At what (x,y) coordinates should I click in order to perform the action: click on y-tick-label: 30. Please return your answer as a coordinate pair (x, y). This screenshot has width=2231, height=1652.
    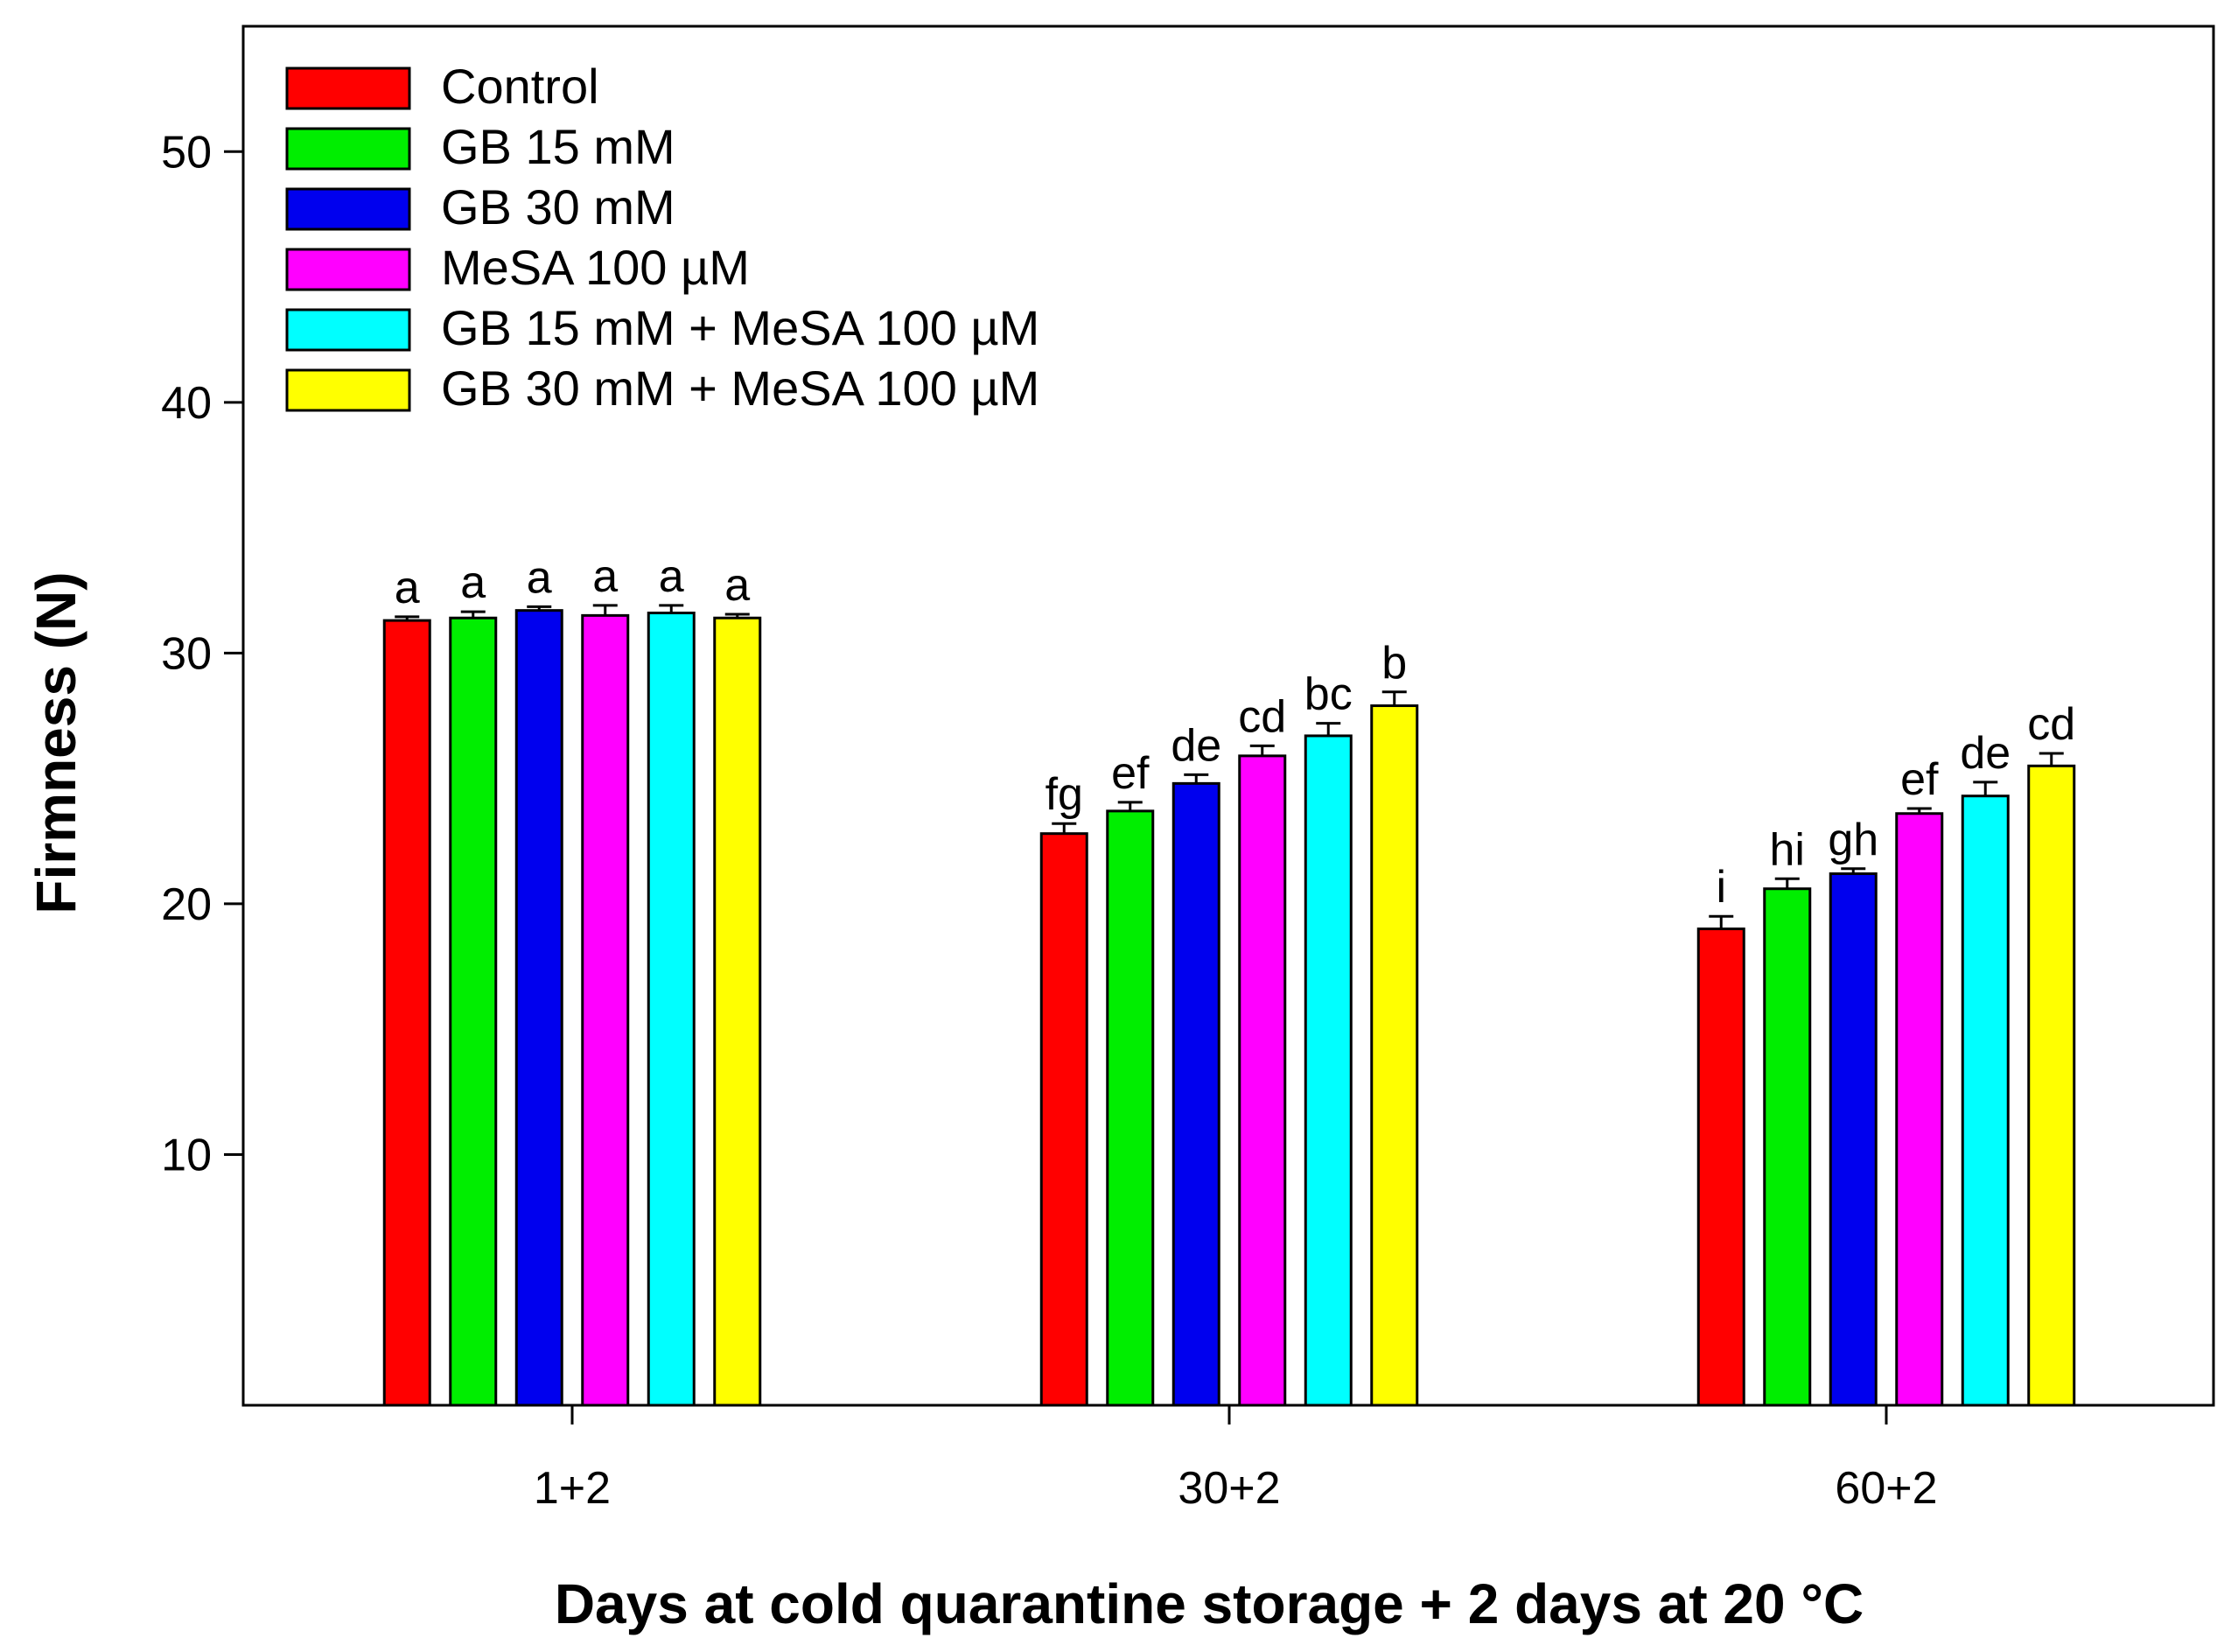
    Looking at the image, I should click on (186, 653).